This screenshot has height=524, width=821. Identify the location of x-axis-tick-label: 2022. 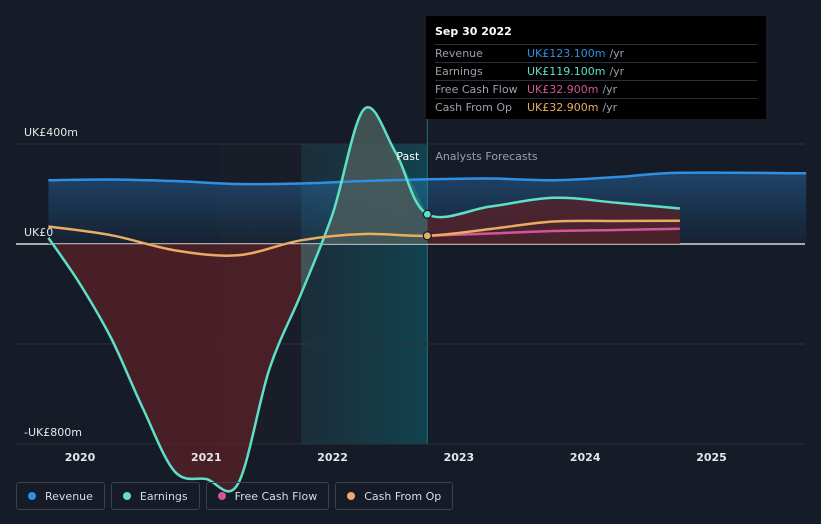
(332, 457).